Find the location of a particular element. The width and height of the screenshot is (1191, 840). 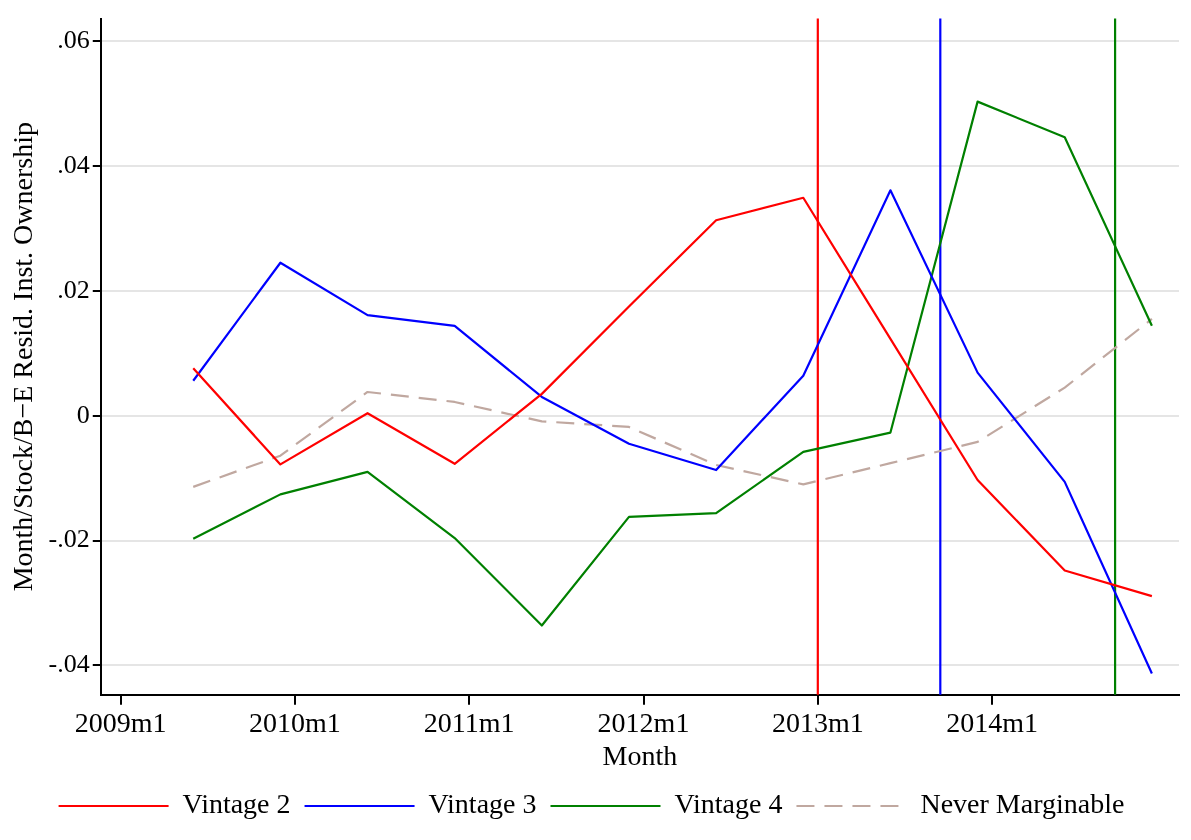

legend-label: Vintage 2 is located at coordinates (236, 804).